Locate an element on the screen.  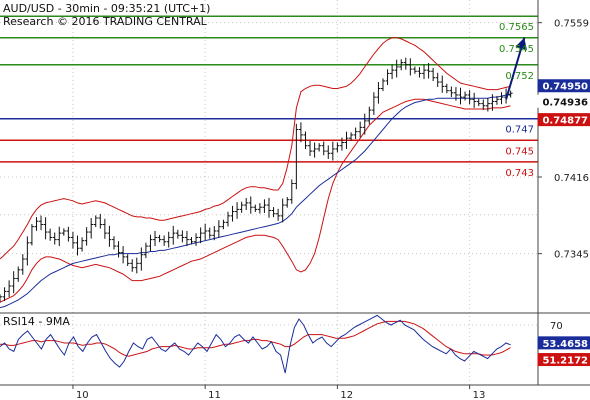
level-label: 0.745 is located at coordinates (519, 151).